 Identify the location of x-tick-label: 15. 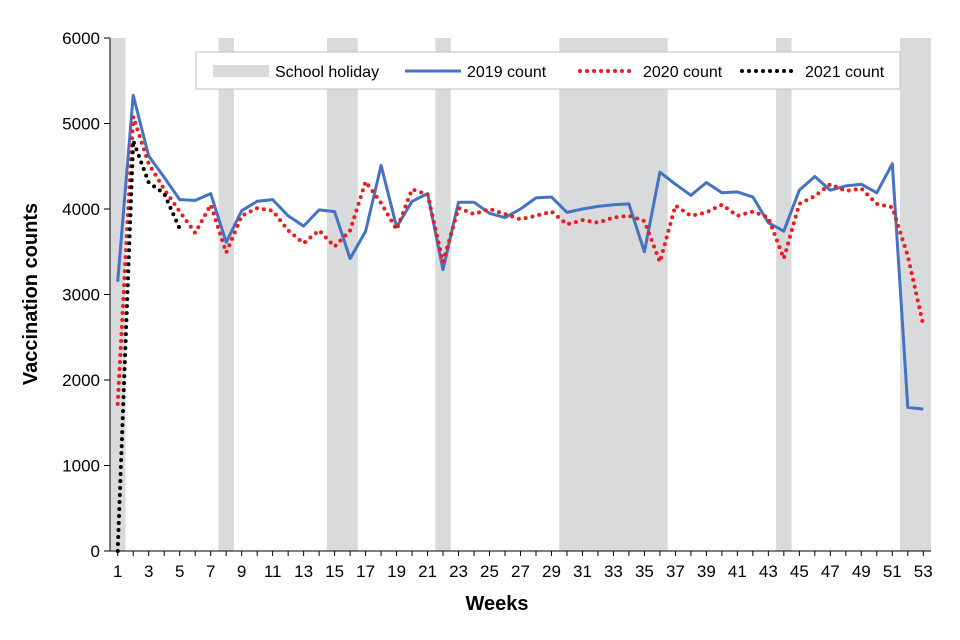
(334, 571).